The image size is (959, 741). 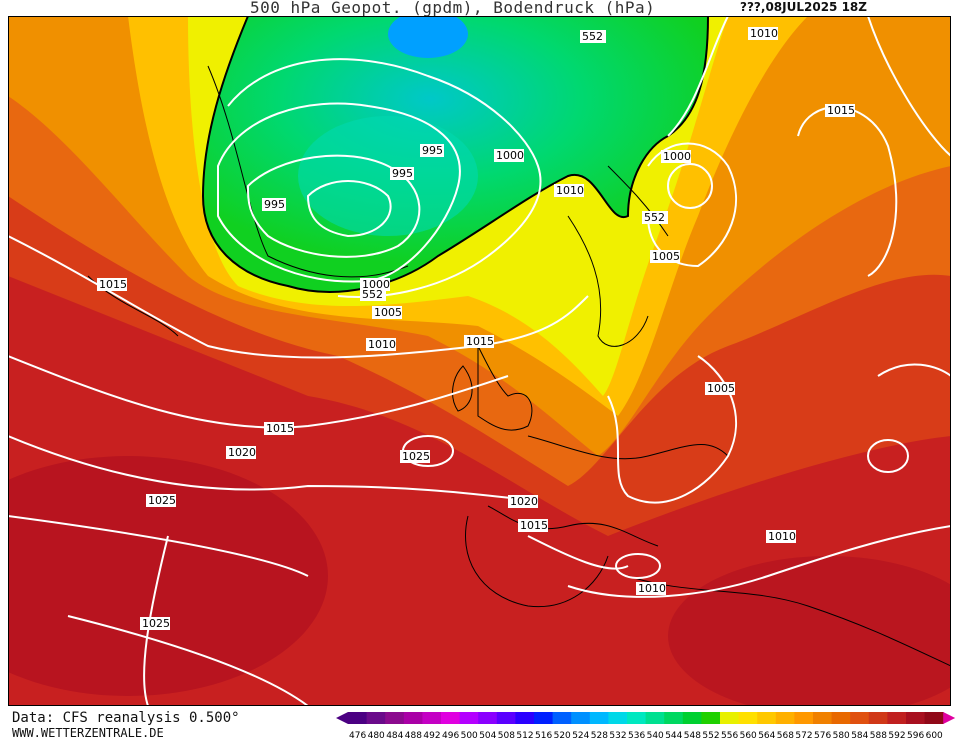 What do you see at coordinates (487, 735) in the screenshot?
I see `legend-tick-label: 504` at bounding box center [487, 735].